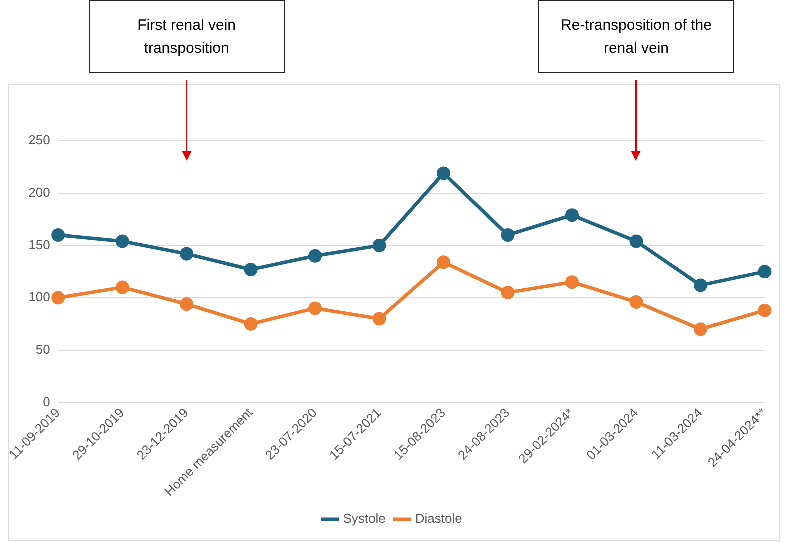 The image size is (787, 543). I want to click on y-tick-label: 200, so click(39, 192).